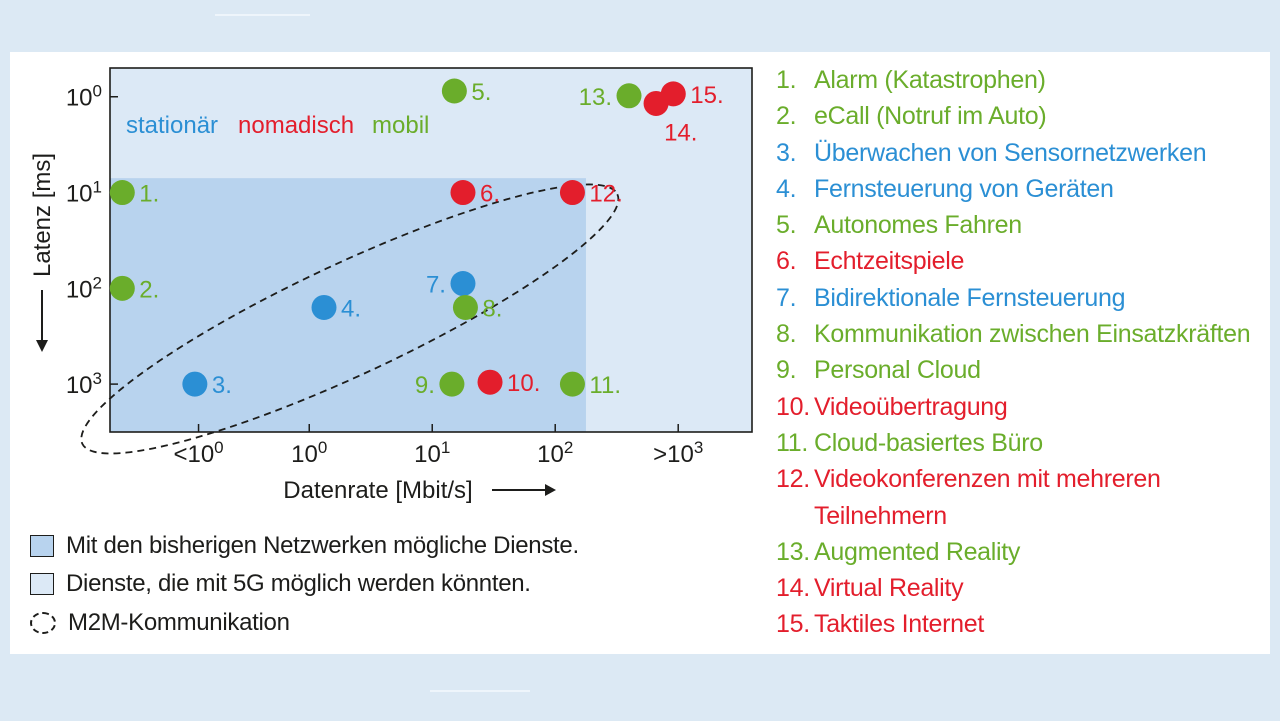 This screenshot has width=1280, height=721. What do you see at coordinates (889, 261) in the screenshot?
I see `service-text: Echtzeitspiele` at bounding box center [889, 261].